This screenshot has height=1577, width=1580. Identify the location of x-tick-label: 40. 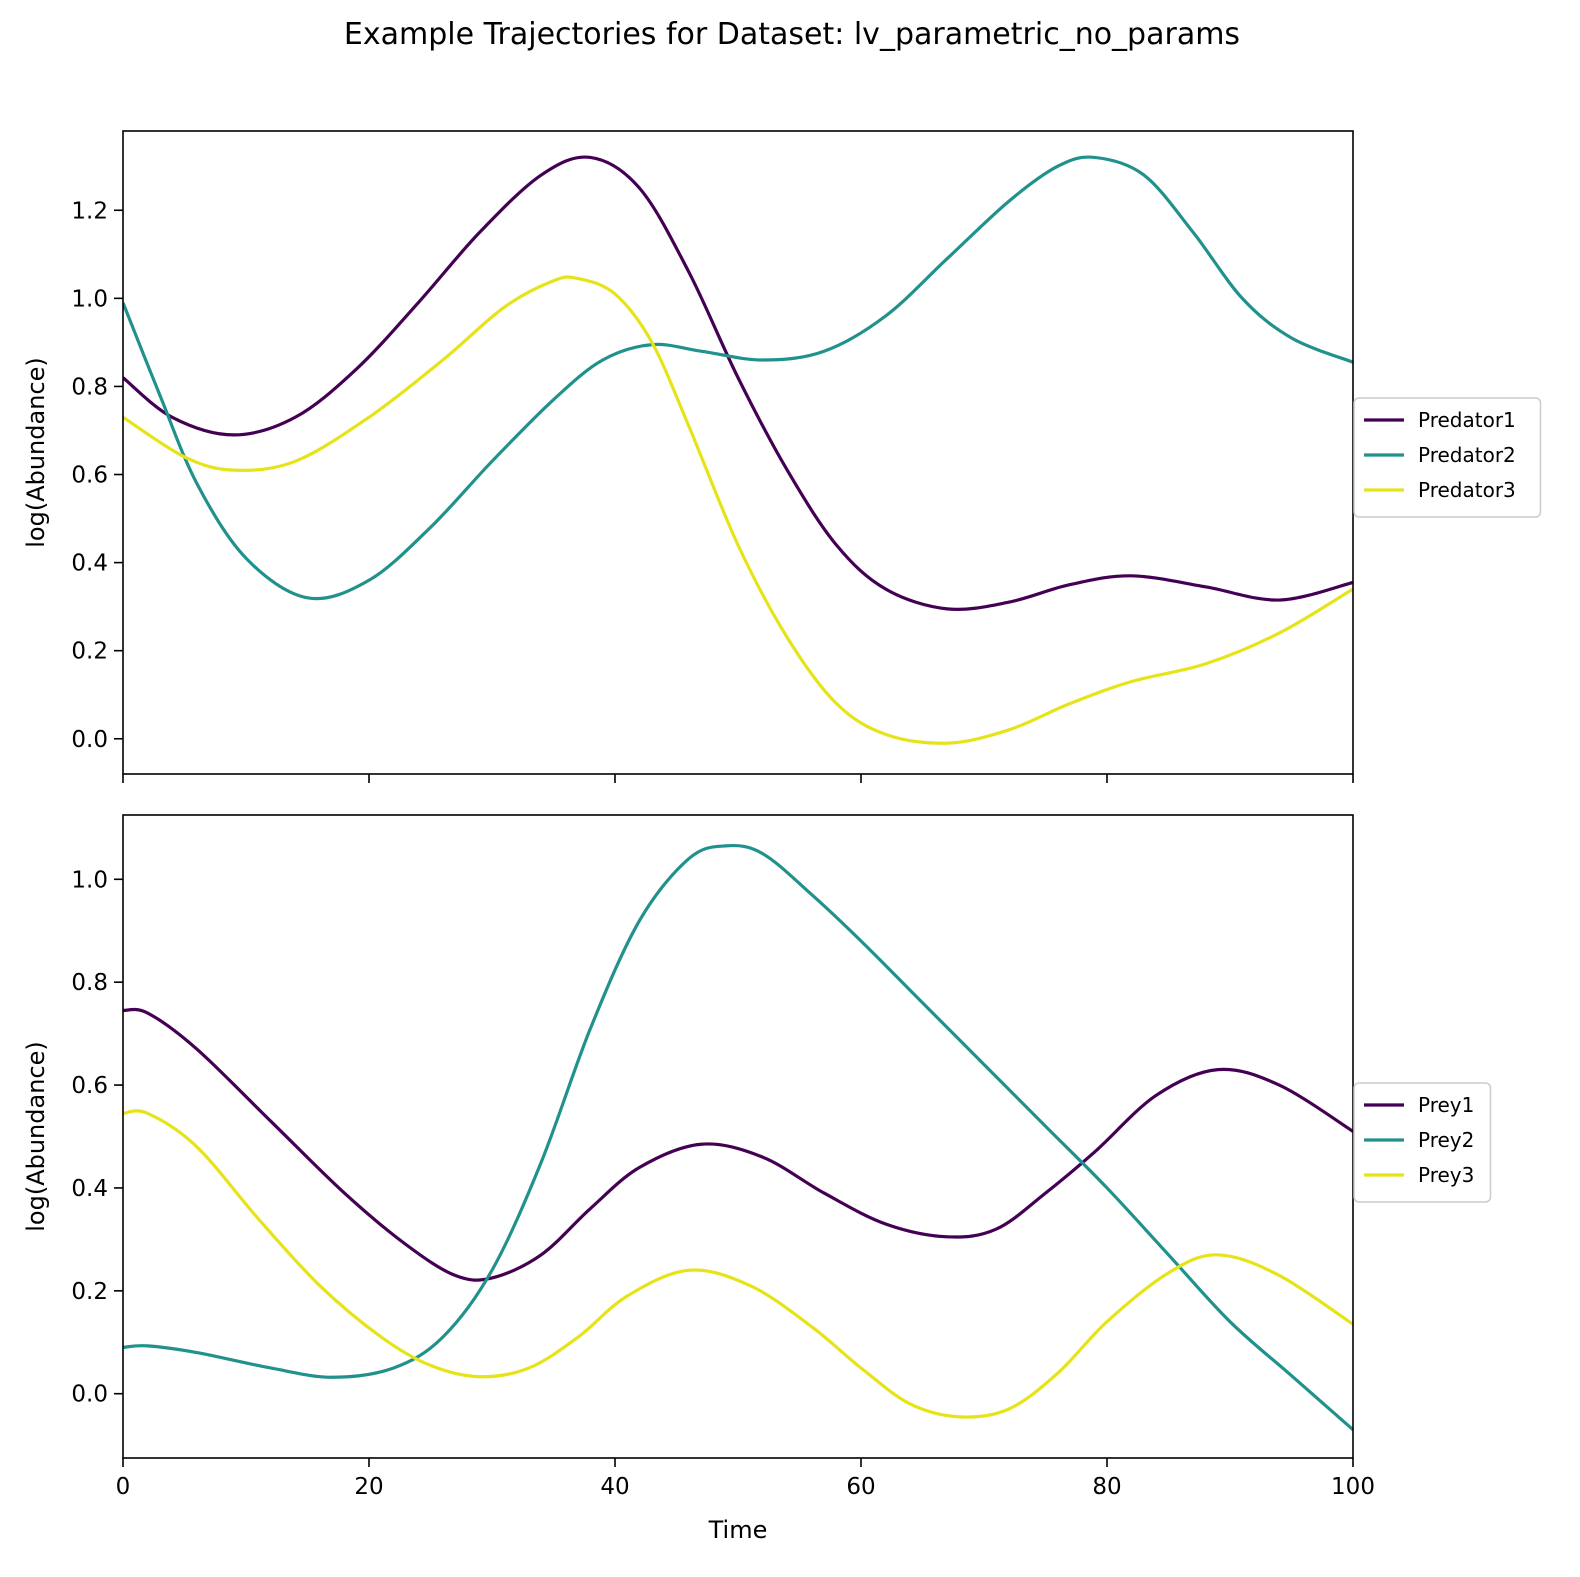
(614, 1487).